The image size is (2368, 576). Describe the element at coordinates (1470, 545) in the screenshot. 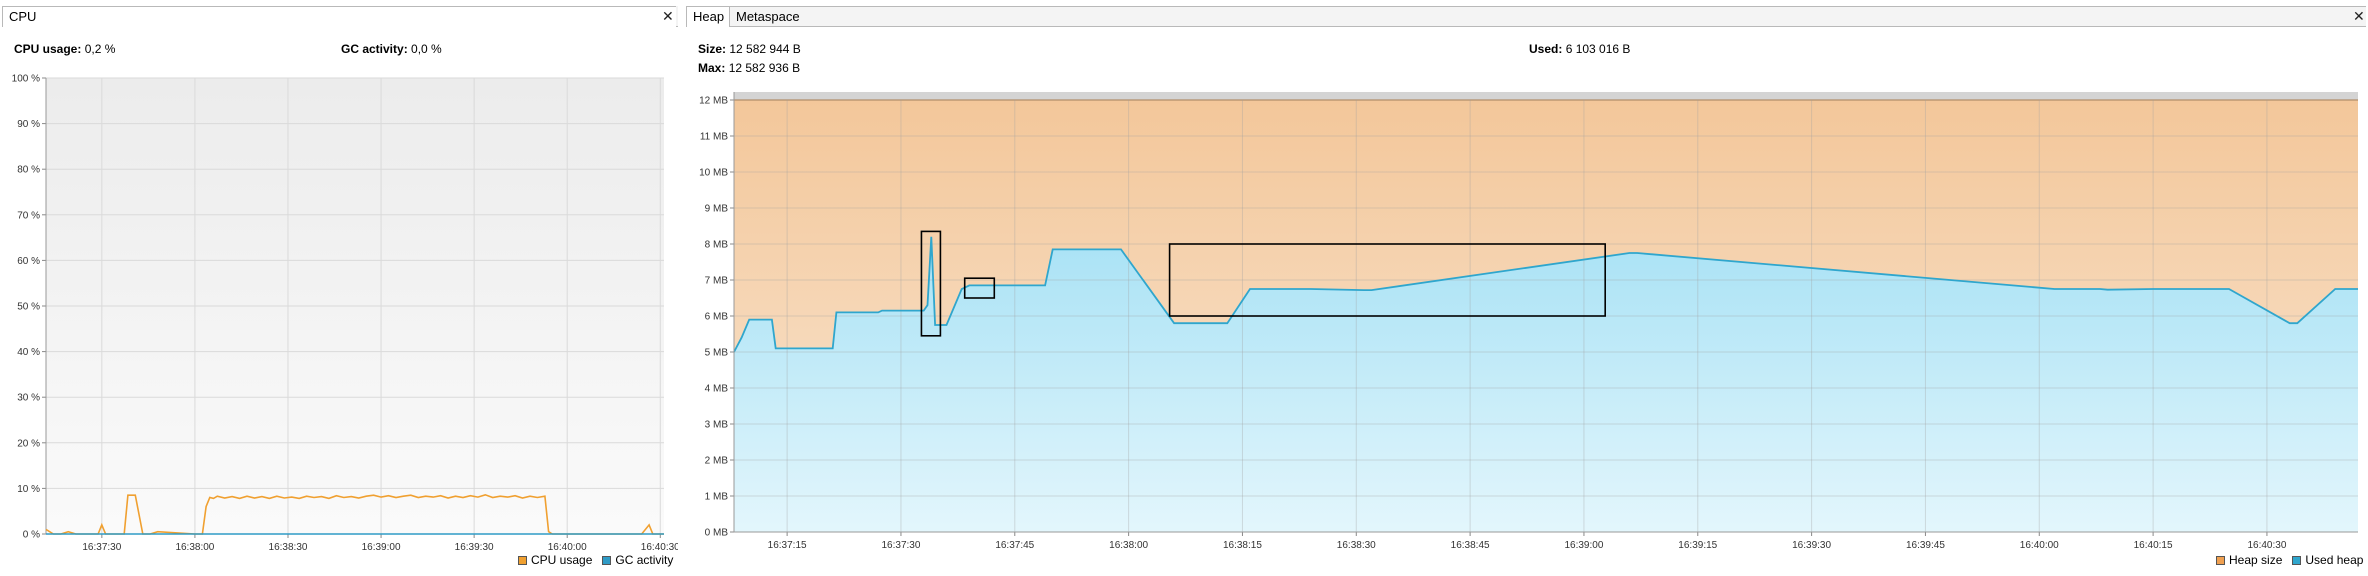

I see `heap-xtick-label: 16:38:45` at that location.